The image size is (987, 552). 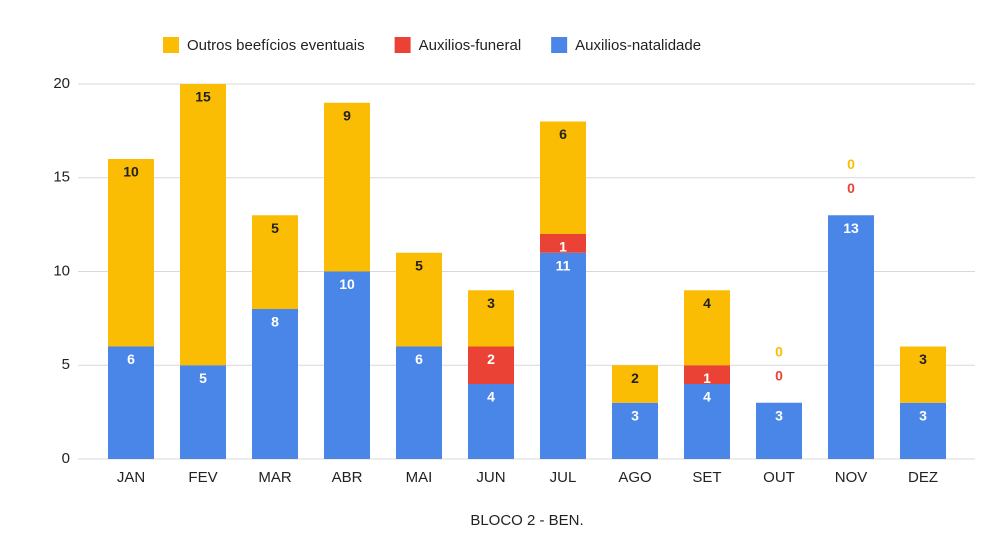 What do you see at coordinates (563, 477) in the screenshot?
I see `x-tick-label: JUL` at bounding box center [563, 477].